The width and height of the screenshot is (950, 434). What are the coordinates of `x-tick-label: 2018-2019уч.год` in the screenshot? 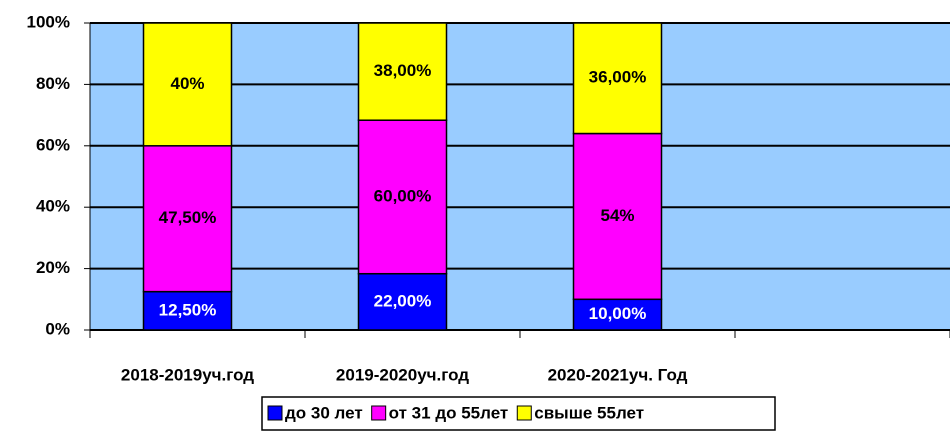 It's located at (187, 374).